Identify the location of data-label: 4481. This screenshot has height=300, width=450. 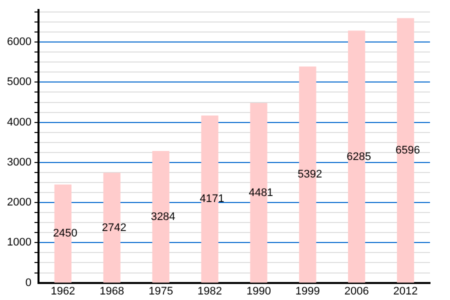
(261, 192).